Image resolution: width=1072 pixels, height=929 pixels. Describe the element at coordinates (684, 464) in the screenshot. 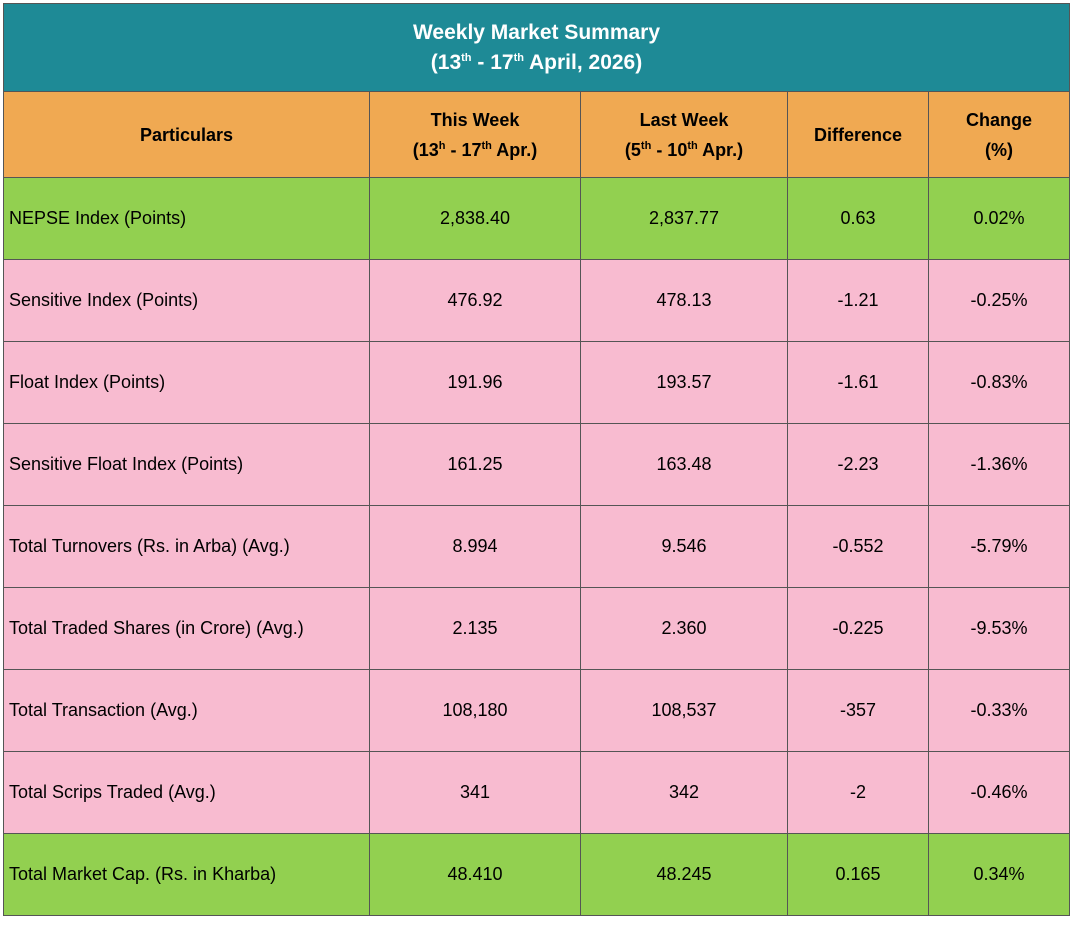

I see `last-week-value: 163.48` at that location.